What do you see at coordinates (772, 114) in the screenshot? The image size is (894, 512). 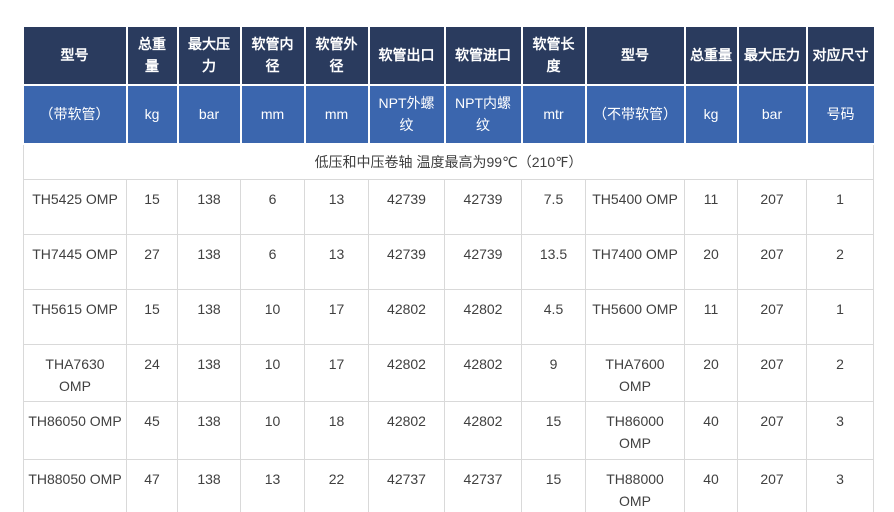 I see `unit-bar-2: bar` at bounding box center [772, 114].